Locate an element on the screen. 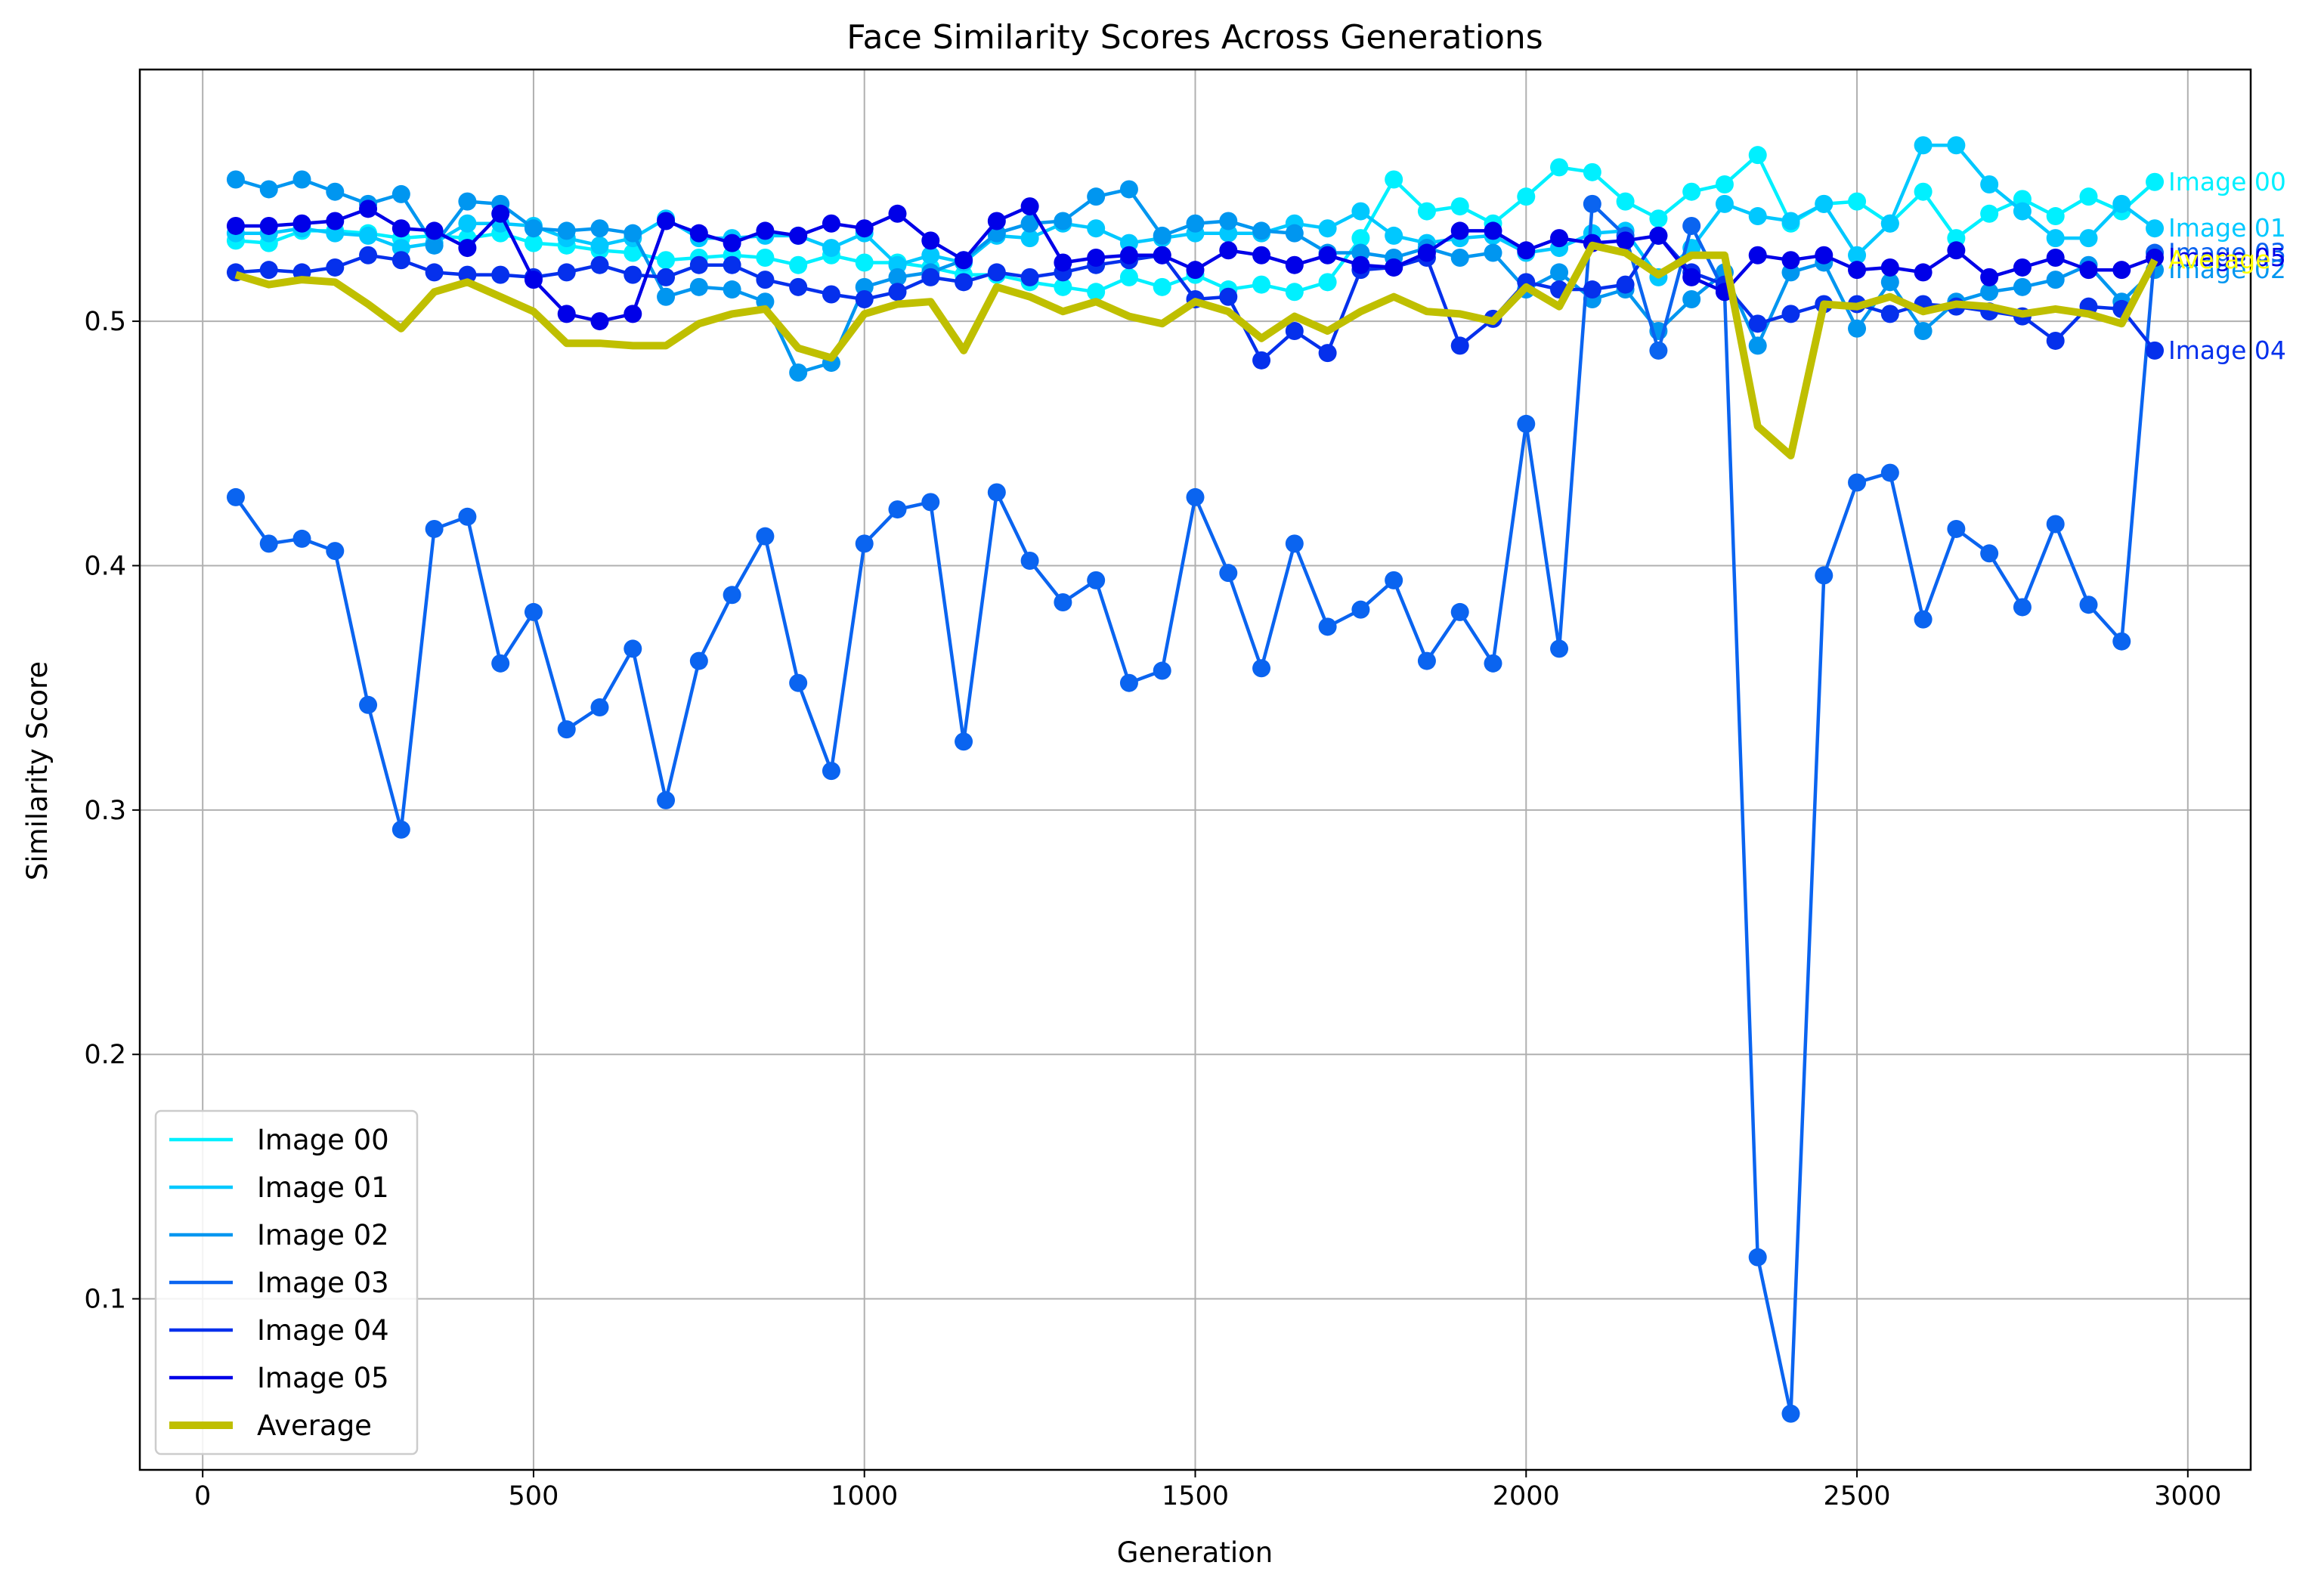 Image resolution: width=2324 pixels, height=1587 pixels. y-tick-label: 0.4 is located at coordinates (105, 566).